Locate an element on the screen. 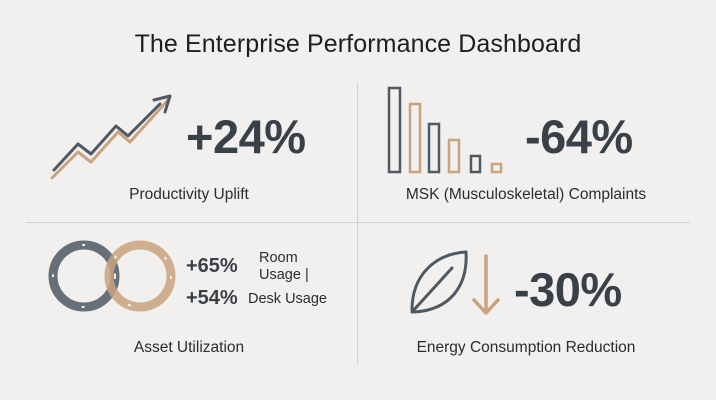  trend-up-arrow-icon is located at coordinates (111, 137).